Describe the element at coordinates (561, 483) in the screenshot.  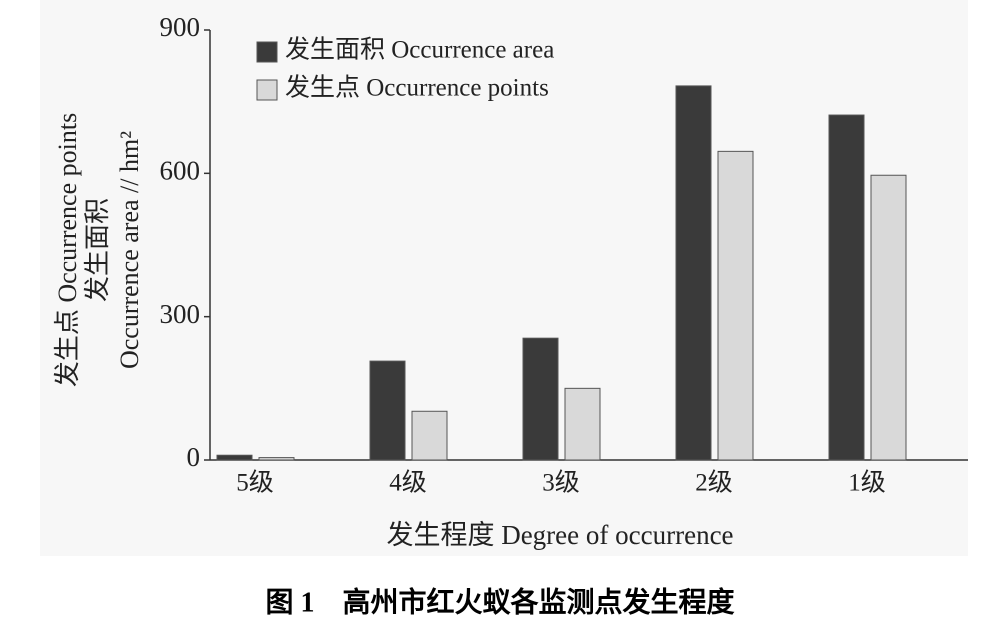
I see `x-tick-label: 3级` at that location.